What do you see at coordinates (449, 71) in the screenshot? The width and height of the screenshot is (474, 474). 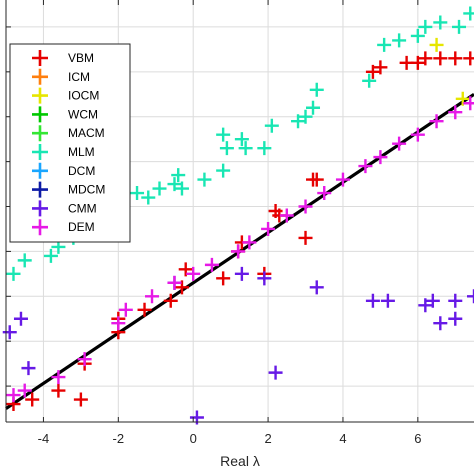 I see `series-iocm` at bounding box center [449, 71].